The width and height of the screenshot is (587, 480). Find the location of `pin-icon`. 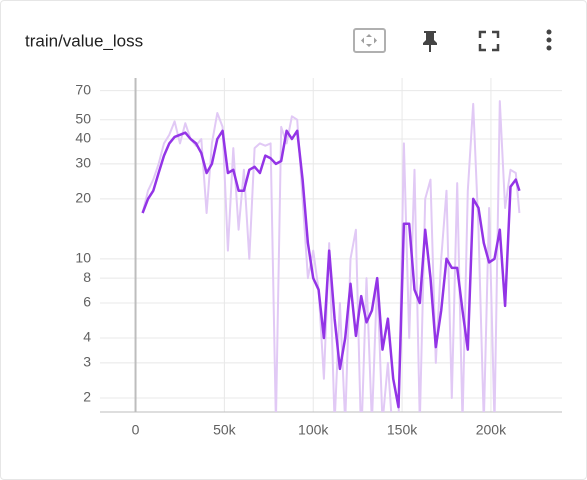

pin-icon is located at coordinates (430, 41).